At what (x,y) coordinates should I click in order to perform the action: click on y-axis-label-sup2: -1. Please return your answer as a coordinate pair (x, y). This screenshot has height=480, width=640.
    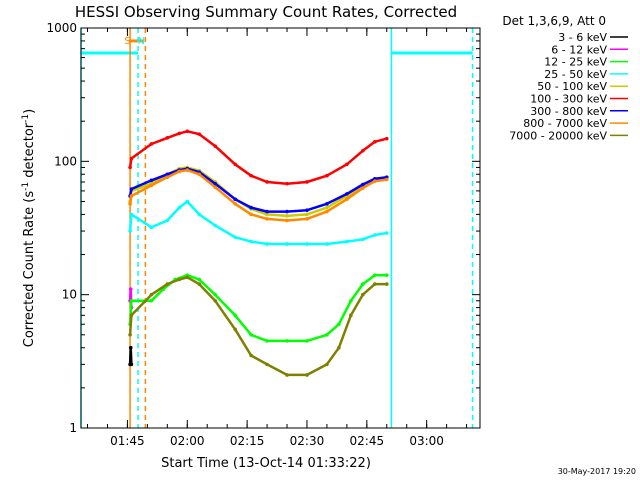
    Looking at the image, I should click on (26, 118).